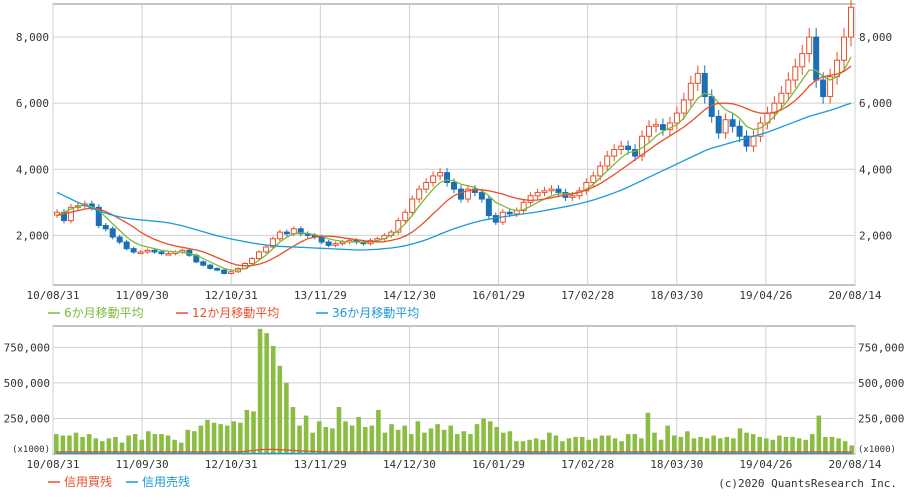 The image size is (908, 500). What do you see at coordinates (855, 295) in the screenshot?
I see `price-x-tick-label: 20/08/14` at bounding box center [855, 295].